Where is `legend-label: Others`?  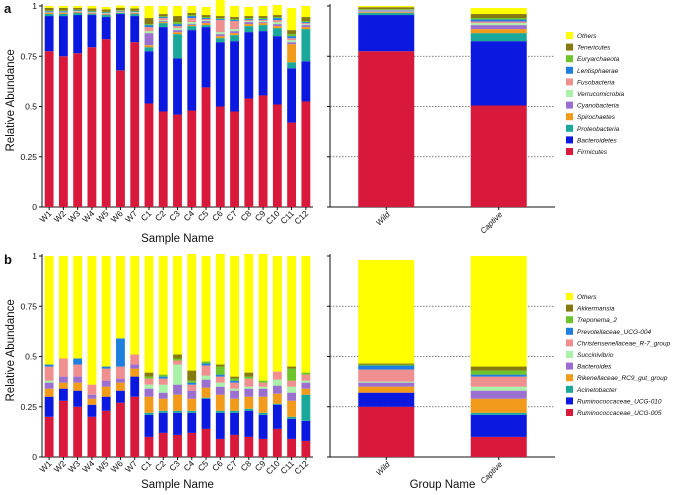 legend-label: Others is located at coordinates (587, 36).